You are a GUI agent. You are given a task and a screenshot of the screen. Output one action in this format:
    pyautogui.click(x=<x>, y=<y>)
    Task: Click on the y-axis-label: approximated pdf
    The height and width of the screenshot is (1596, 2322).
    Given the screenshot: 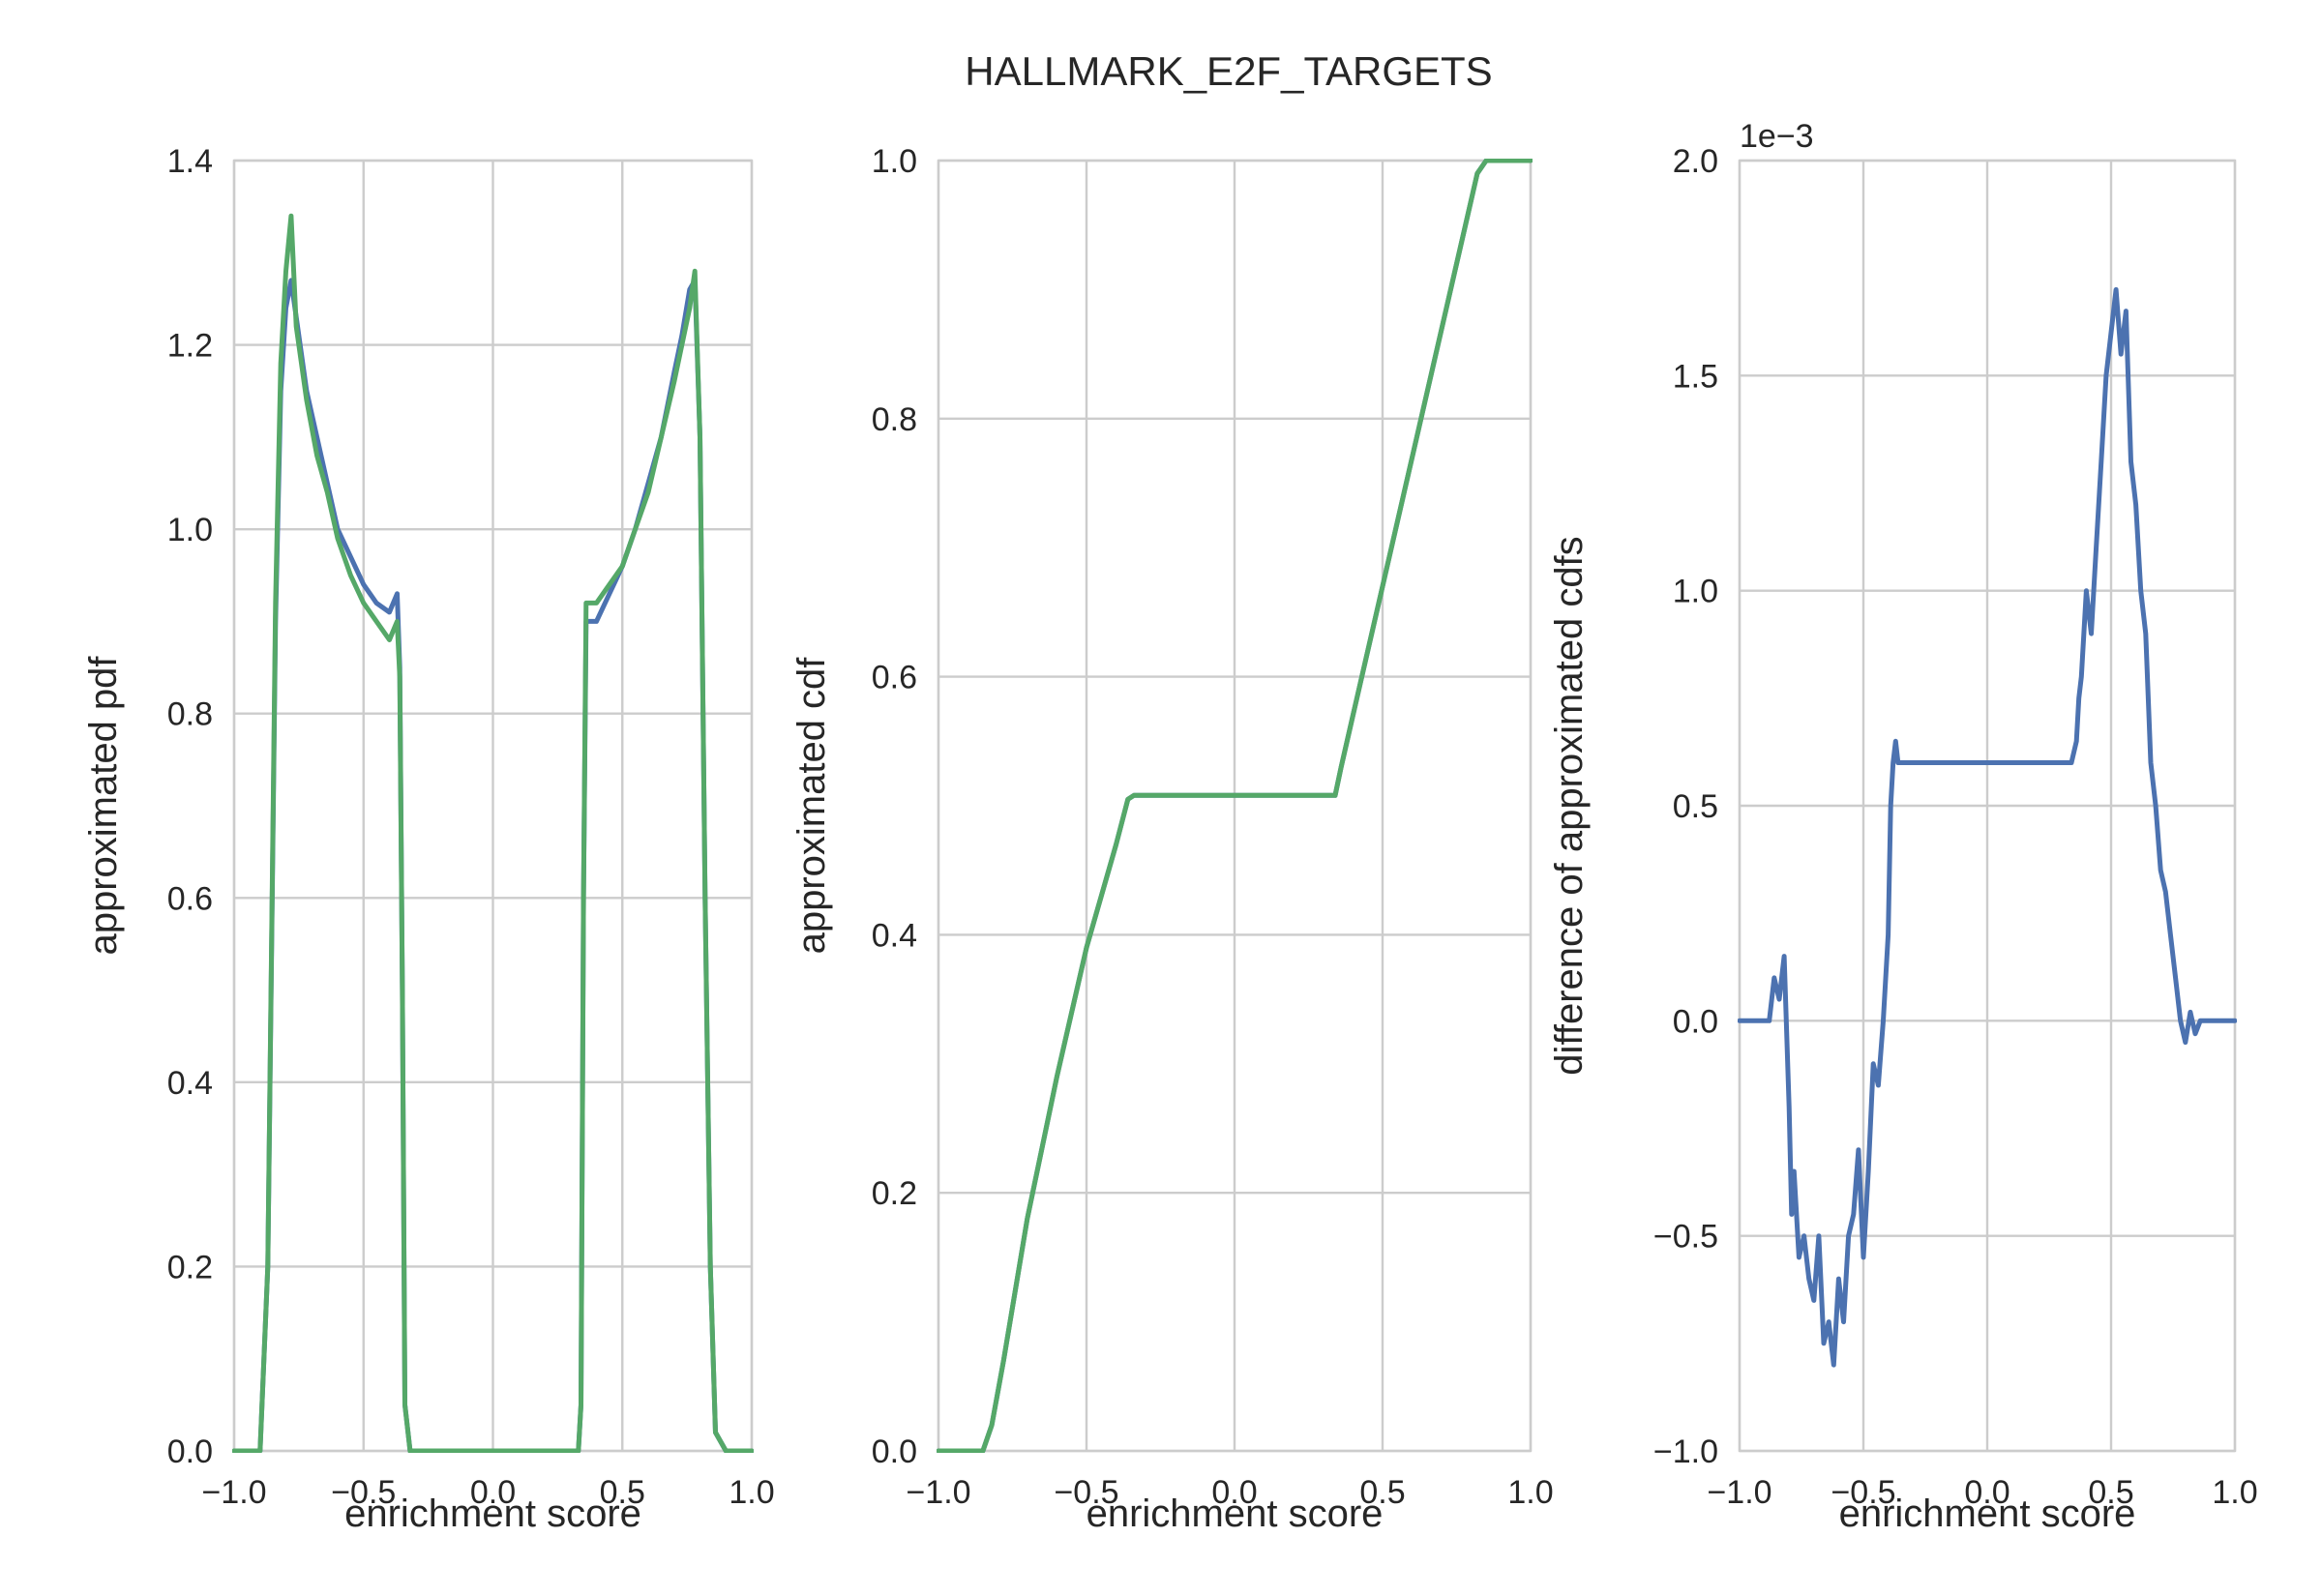 What is the action you would take?
    pyautogui.click(x=103, y=806)
    